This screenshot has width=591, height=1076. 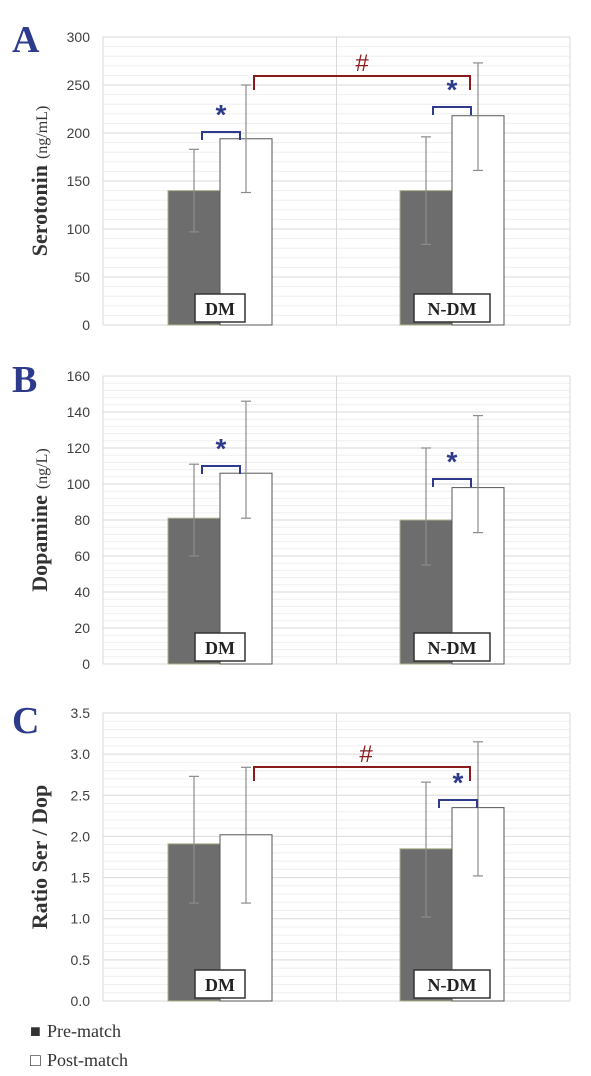 I want to click on y-axis-label: Serotonin (ng/mL), so click(x=39, y=181).